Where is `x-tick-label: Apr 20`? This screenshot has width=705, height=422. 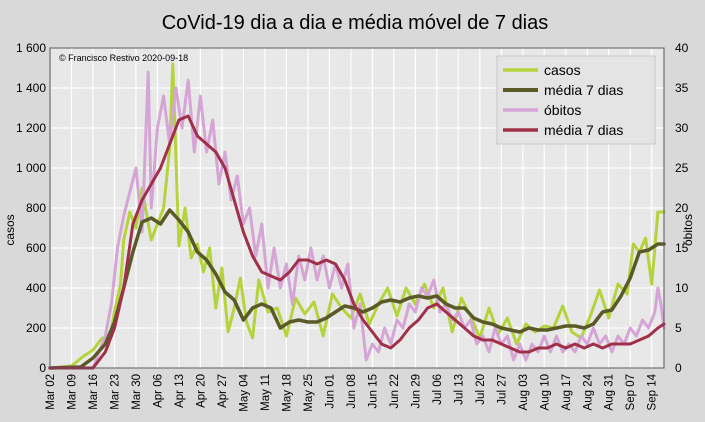
x-tick-label: Apr 20 is located at coordinates (201, 391).